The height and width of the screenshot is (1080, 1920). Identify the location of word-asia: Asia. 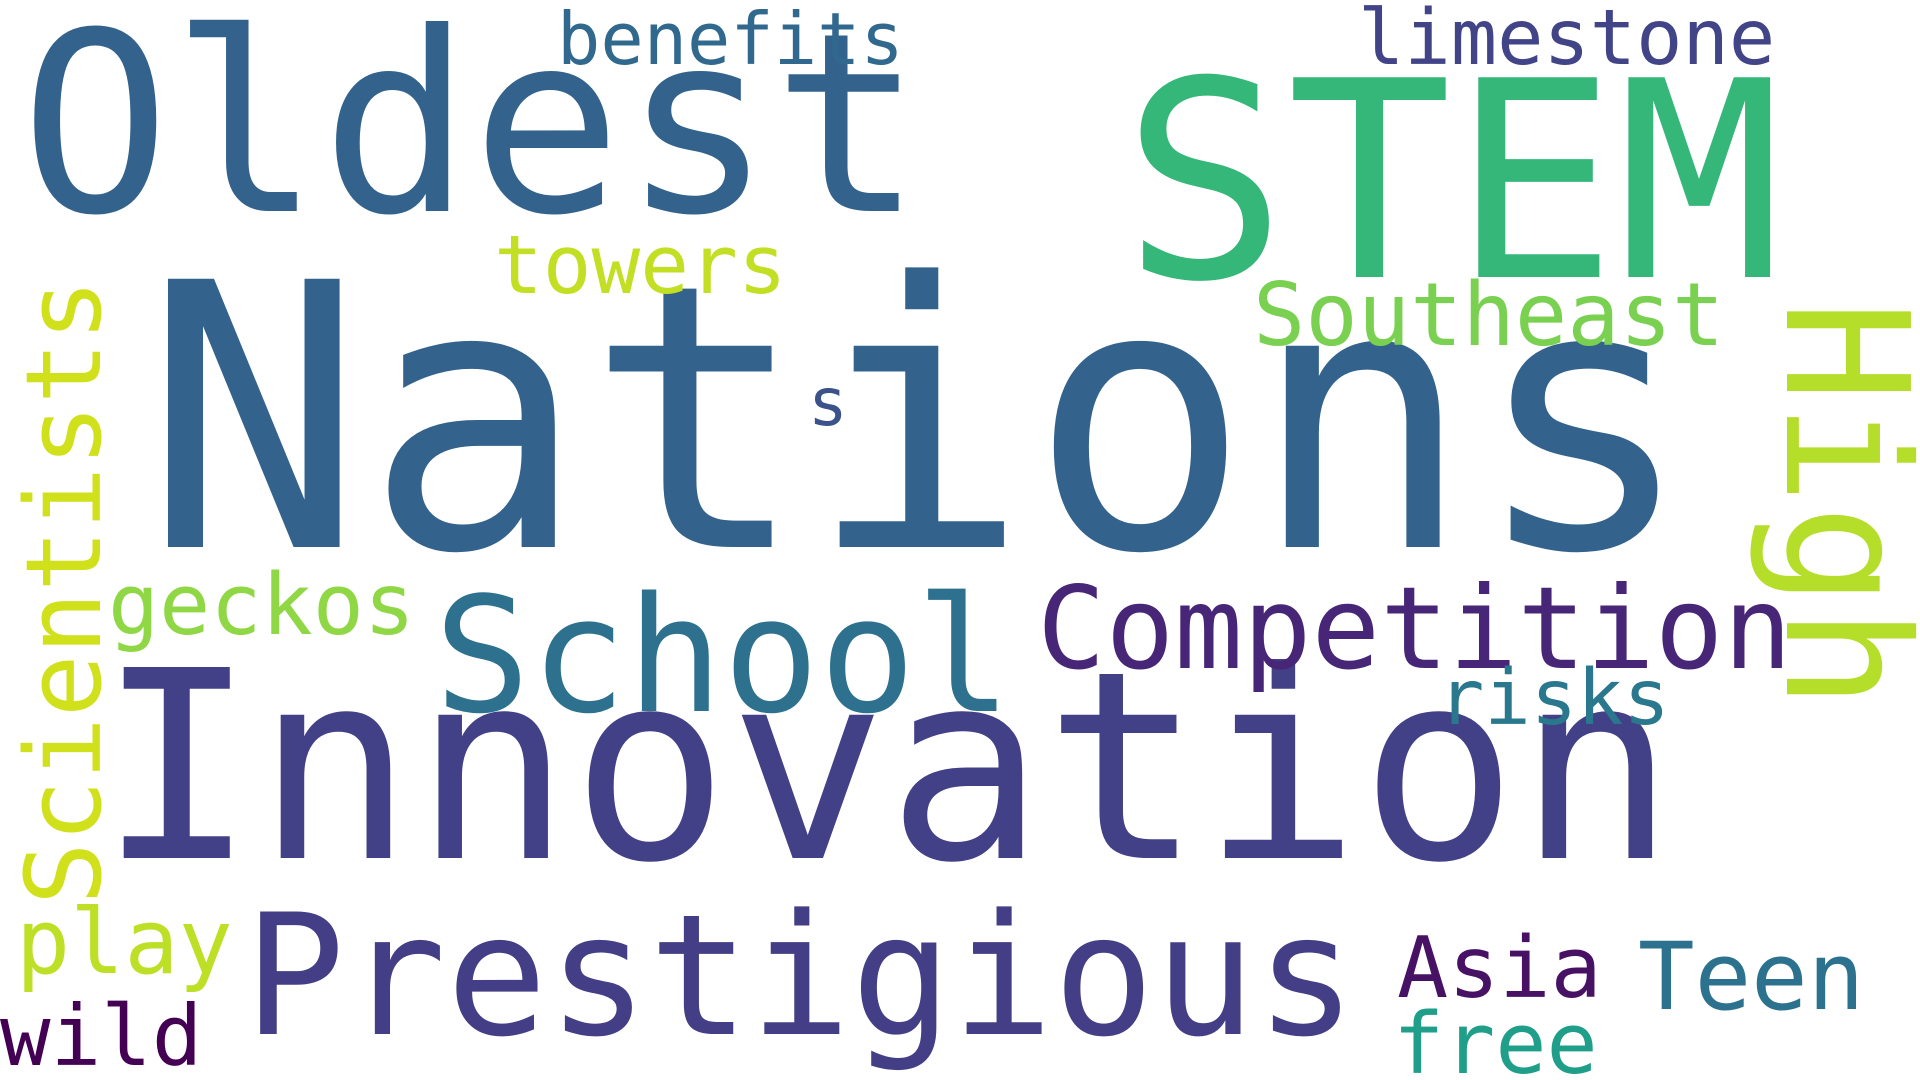
(1499, 968).